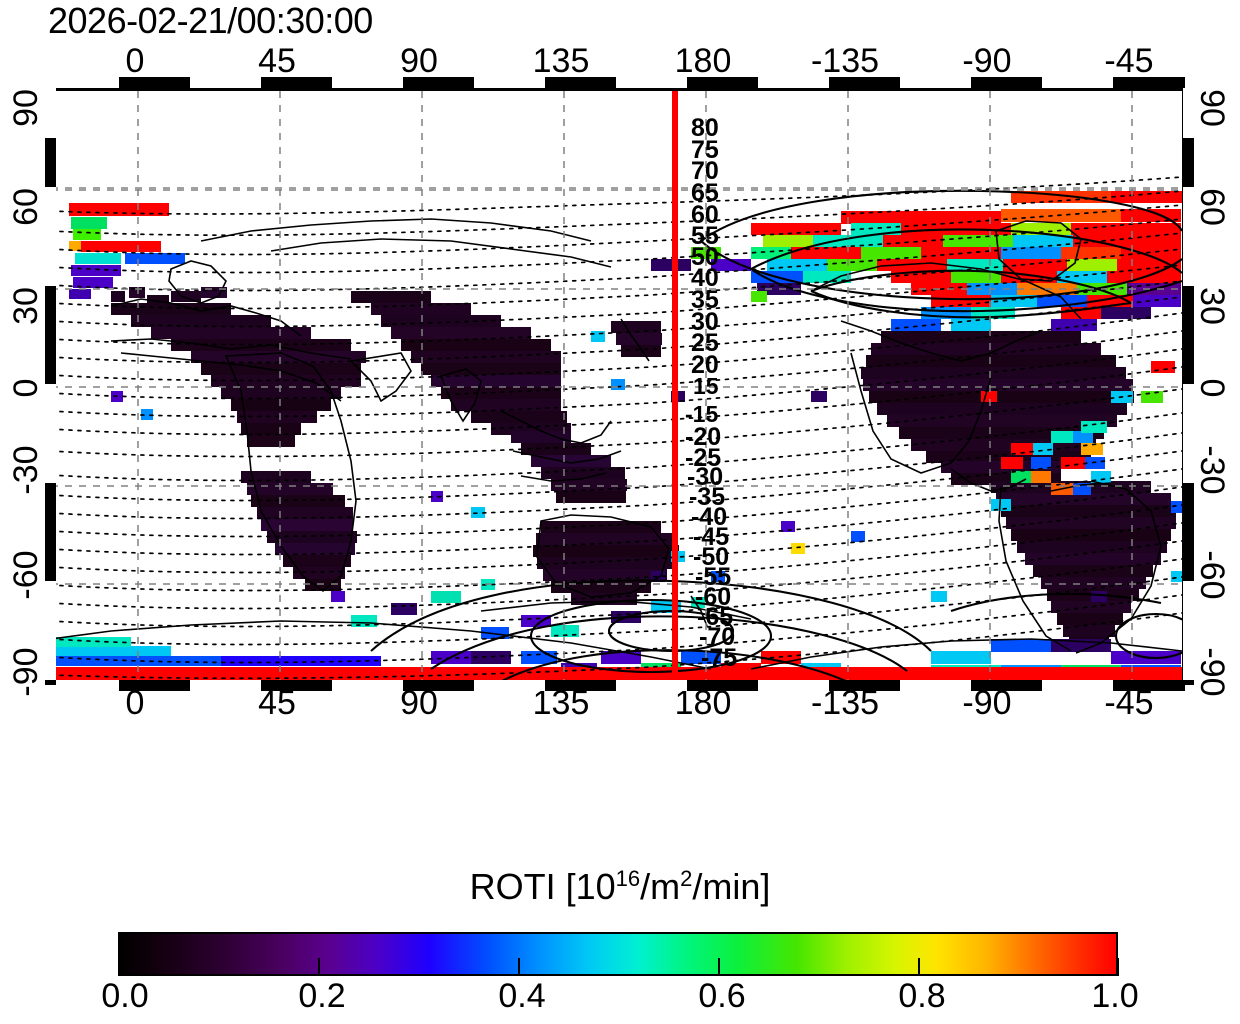 The image size is (1240, 1024). What do you see at coordinates (1212, 470) in the screenshot?
I see `y-tick-right-m30: -30` at bounding box center [1212, 470].